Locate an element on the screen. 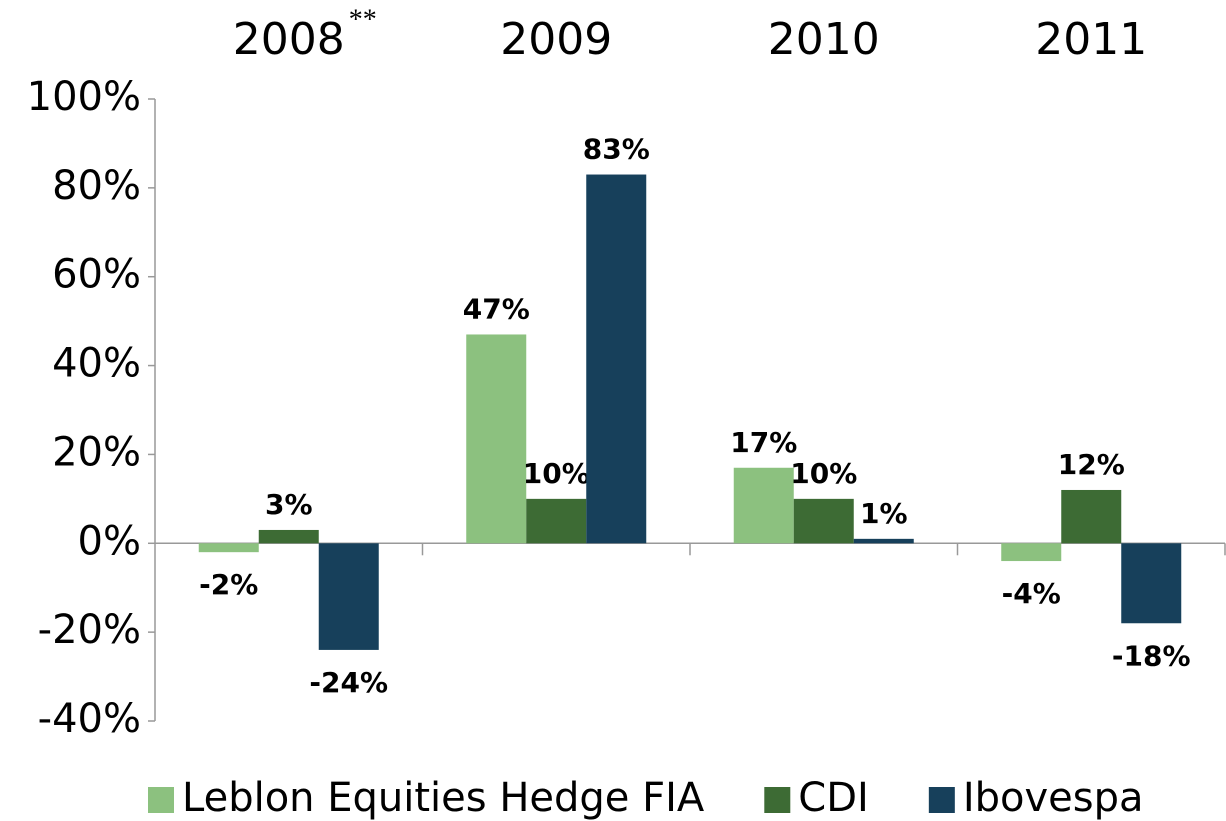  legend-label: CDI is located at coordinates (833, 798).